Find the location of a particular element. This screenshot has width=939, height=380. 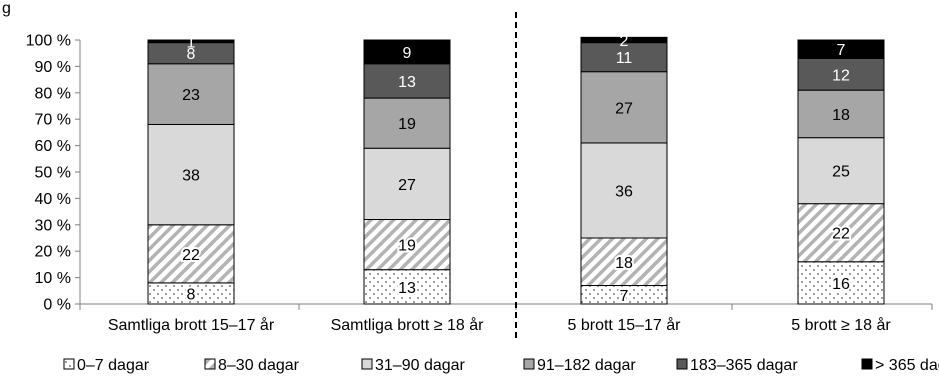

legend-label: 183–365 dagar is located at coordinates (744, 365).